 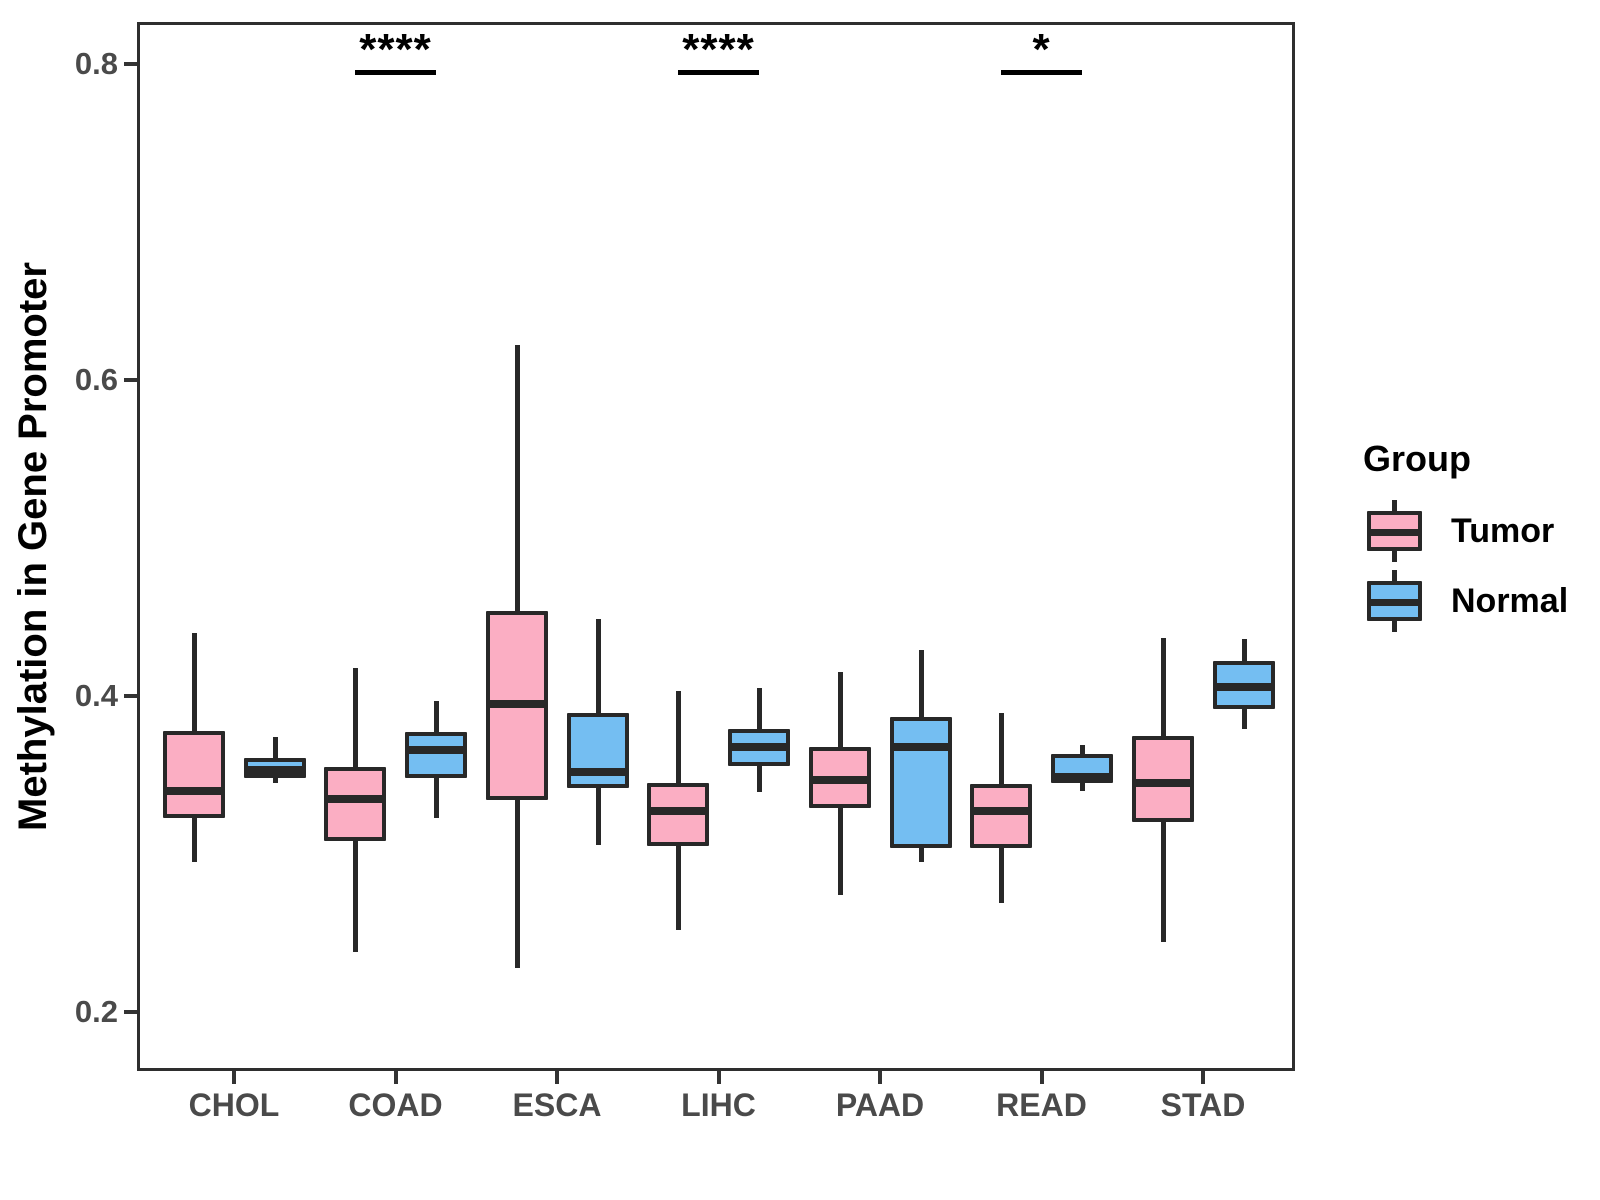 What do you see at coordinates (96, 1011) in the screenshot?
I see `y-tick-label-0.2: 0.2` at bounding box center [96, 1011].